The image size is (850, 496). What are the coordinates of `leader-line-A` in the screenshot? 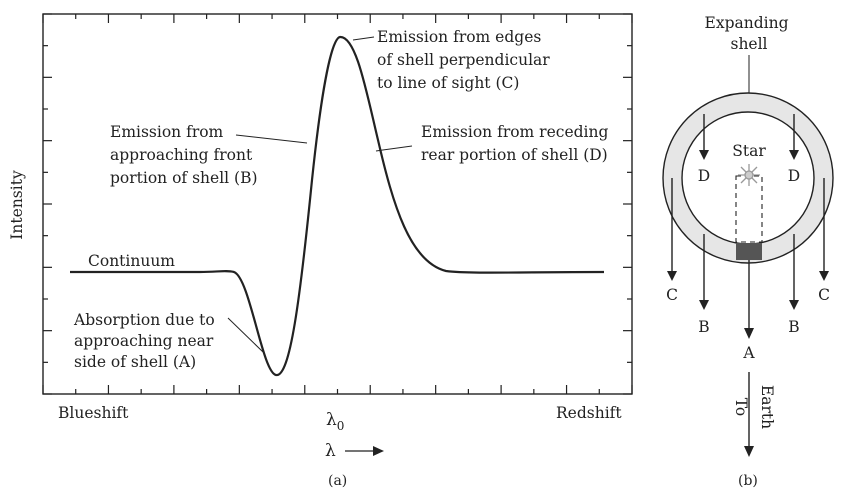 It's located at (245, 335).